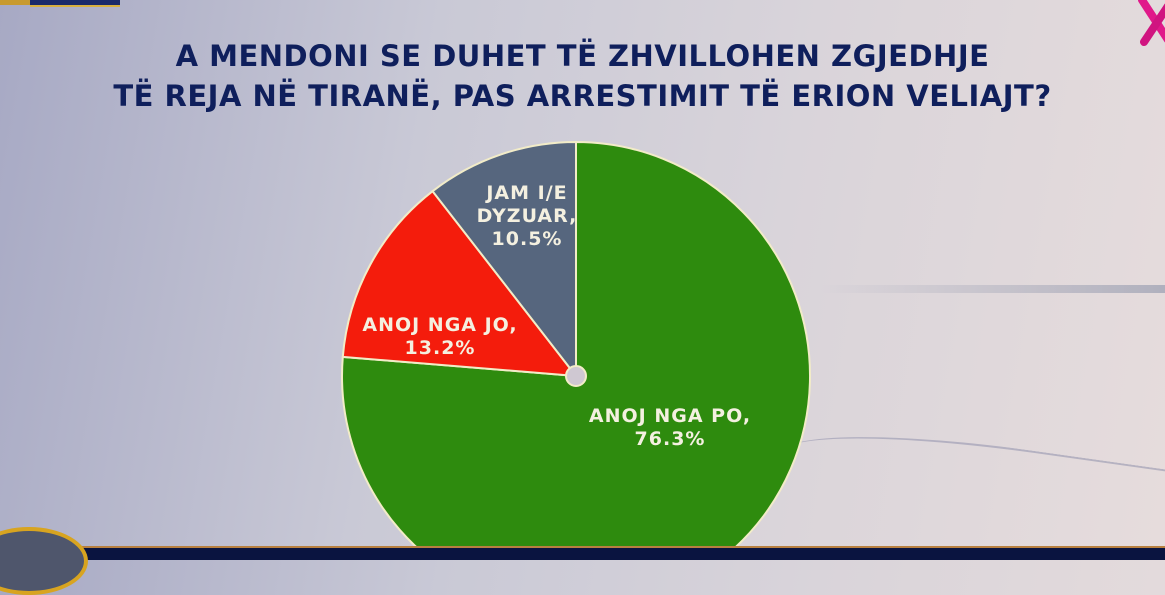 The width and height of the screenshot is (1165, 595). What do you see at coordinates (527, 239) in the screenshot?
I see `label-dyzuar-value: 10.5%` at bounding box center [527, 239].